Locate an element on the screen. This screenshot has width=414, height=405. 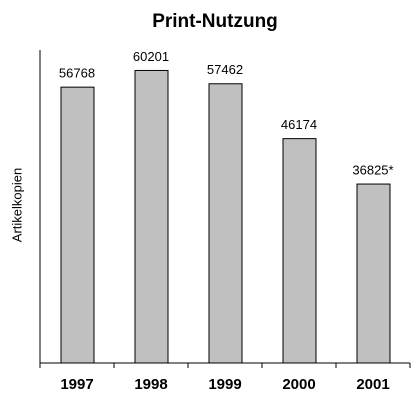
x-tick-label: 2001 is located at coordinates (372, 384).